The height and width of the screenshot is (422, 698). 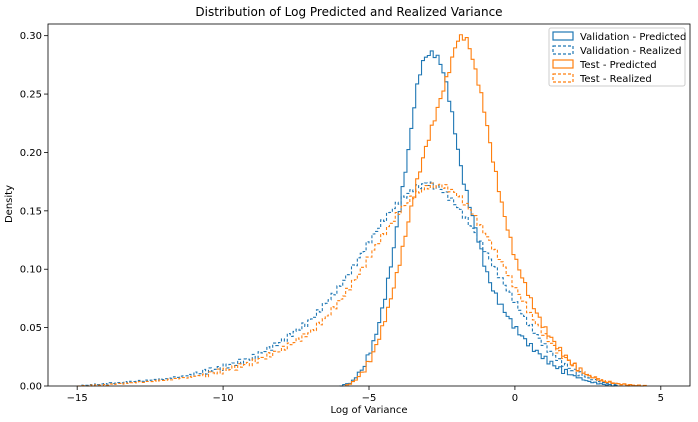 I want to click on legend-swatch-test-realized, so click(x=563, y=78).